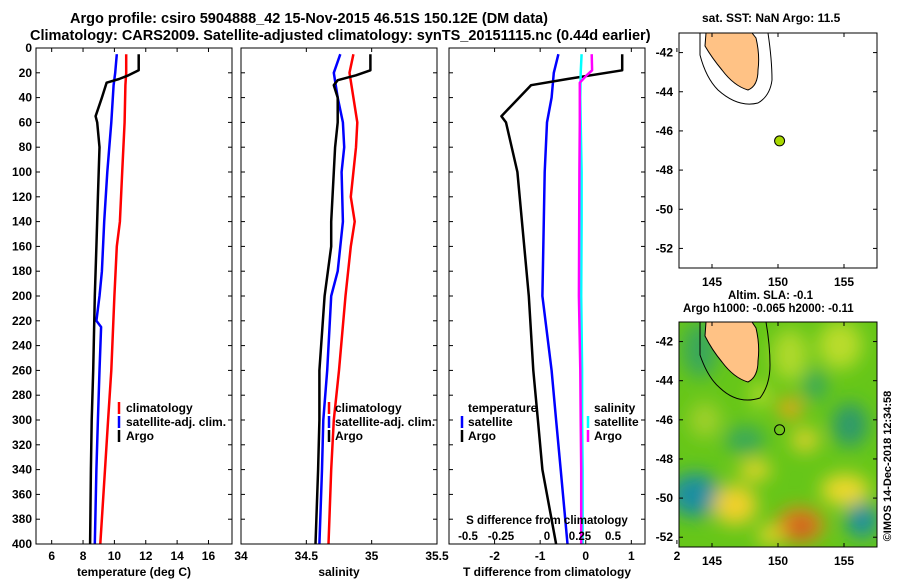 The height and width of the screenshot is (580, 900). I want to click on x-tick-label: 12, so click(146, 556).